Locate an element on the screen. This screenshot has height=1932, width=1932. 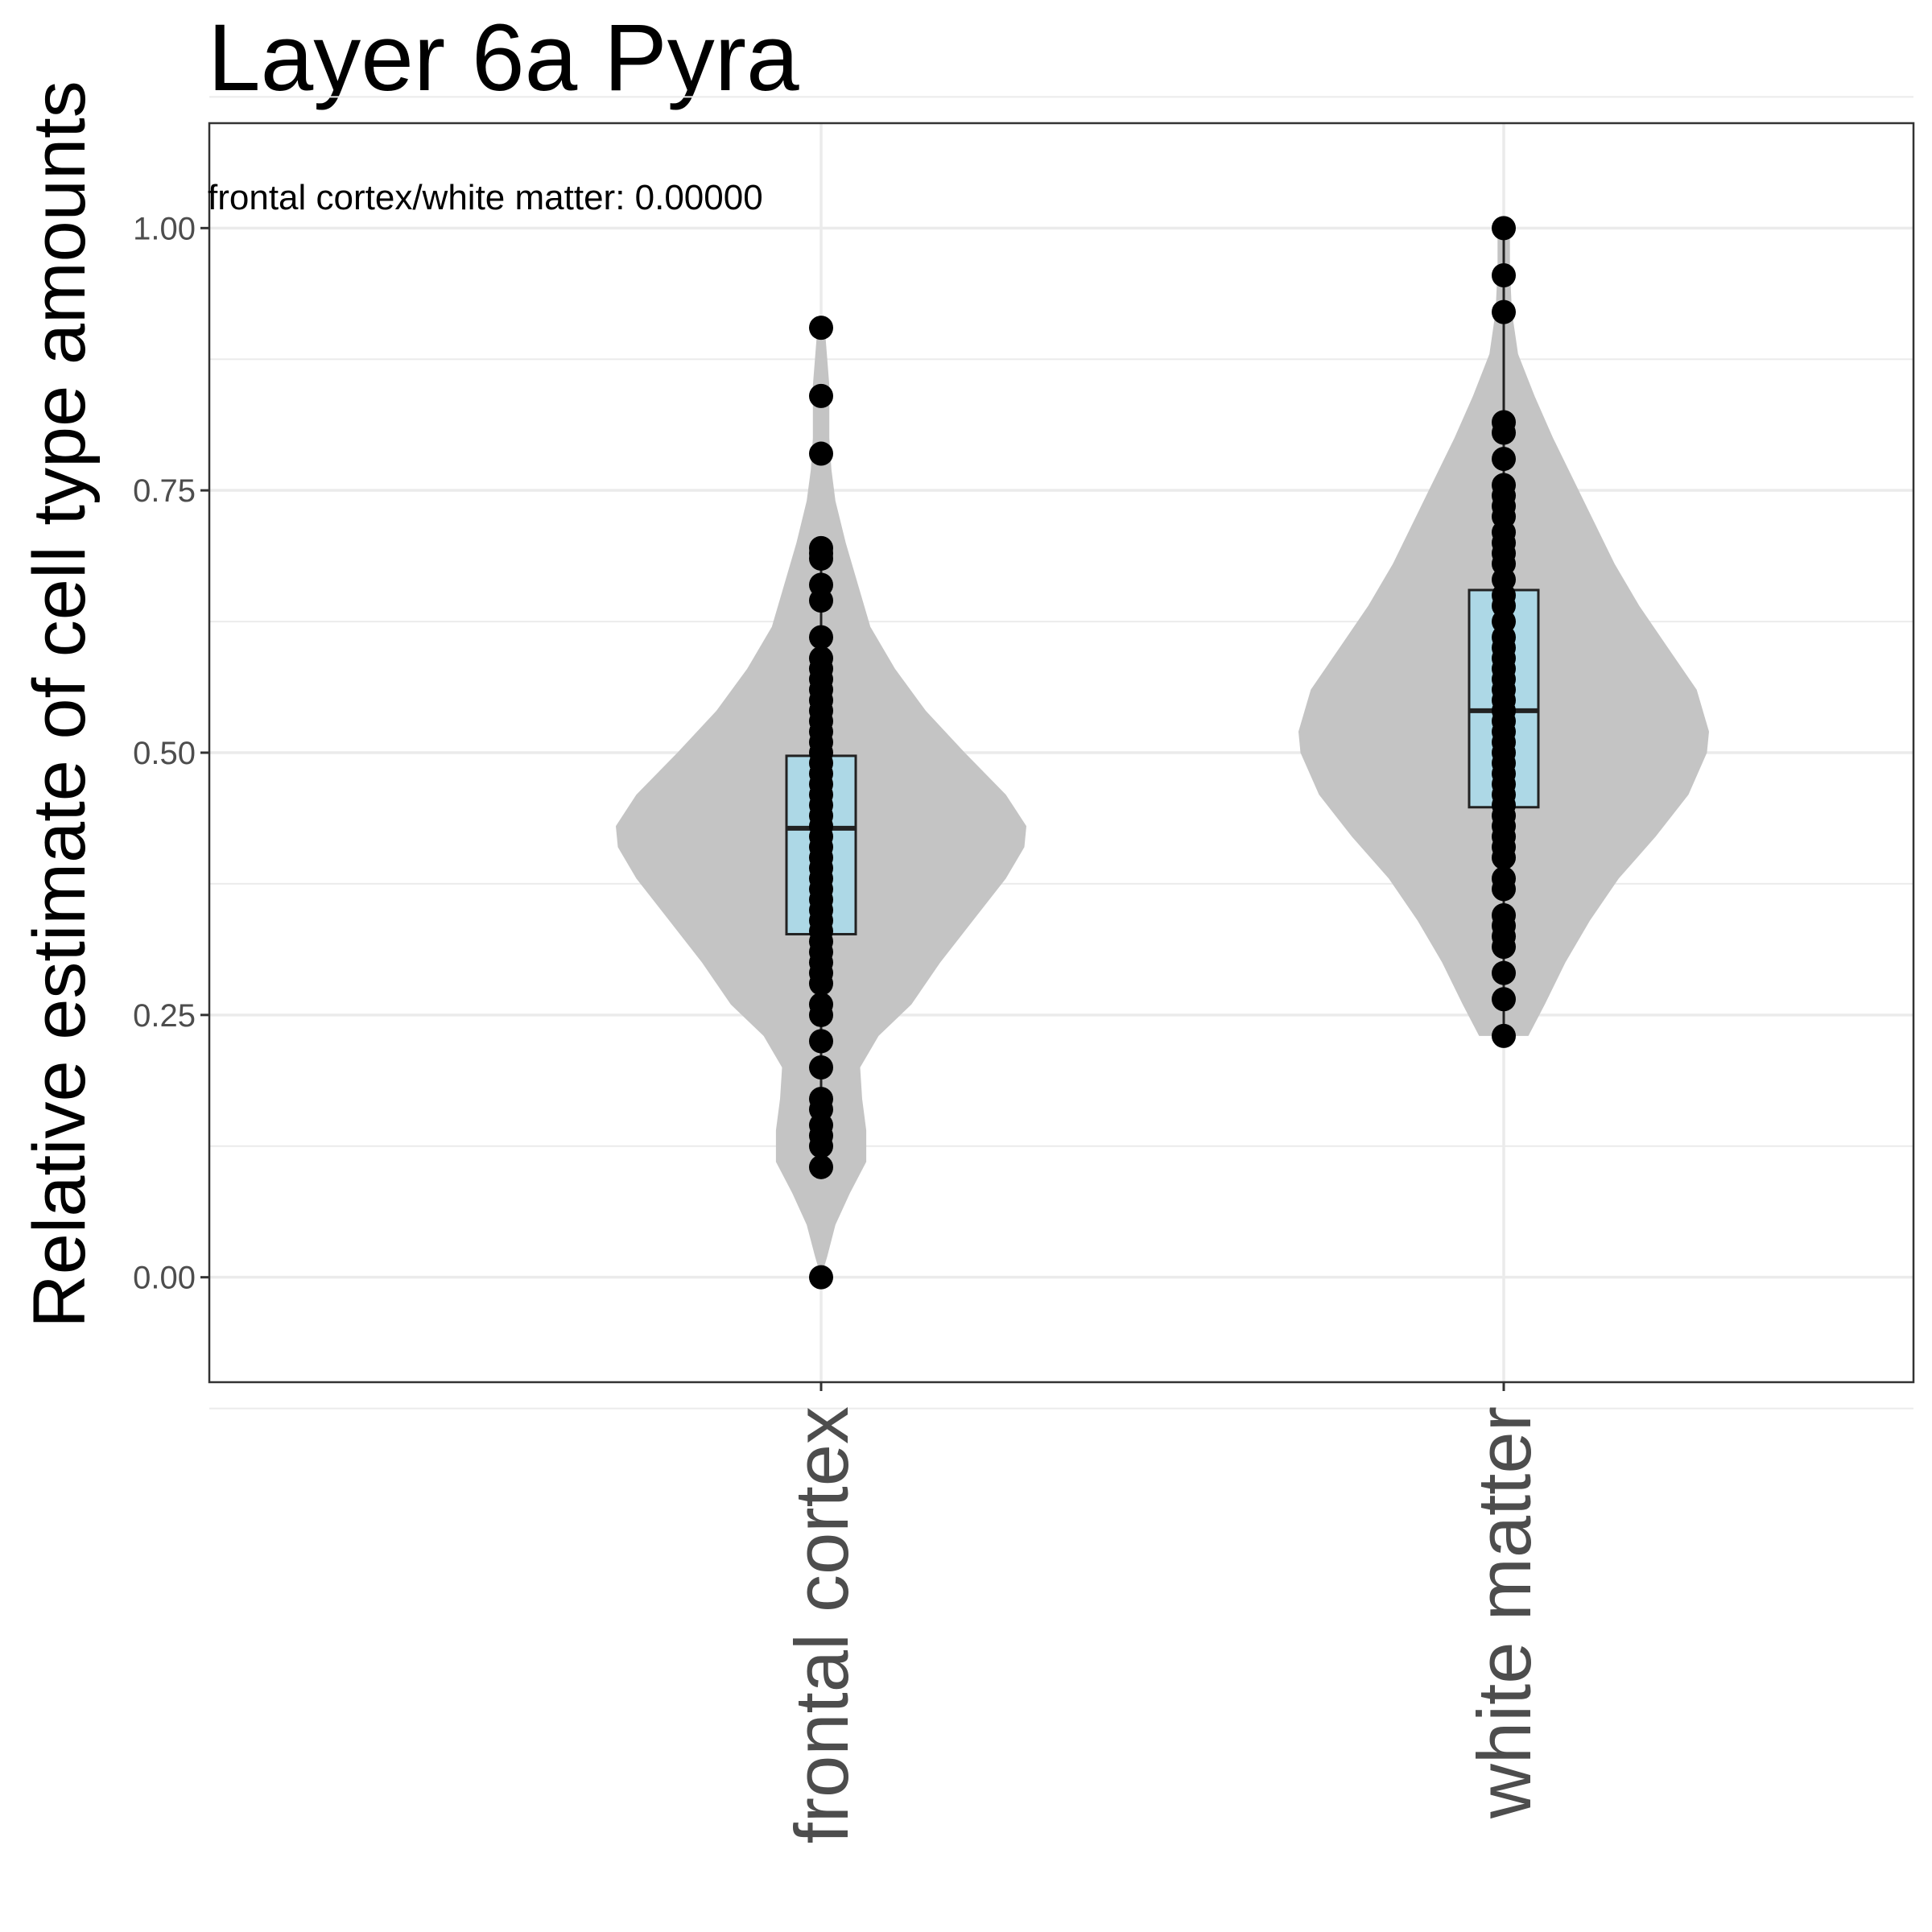
comparison-annotation: frontal cortex/white matter: 0.00000 is located at coordinates (485, 197).